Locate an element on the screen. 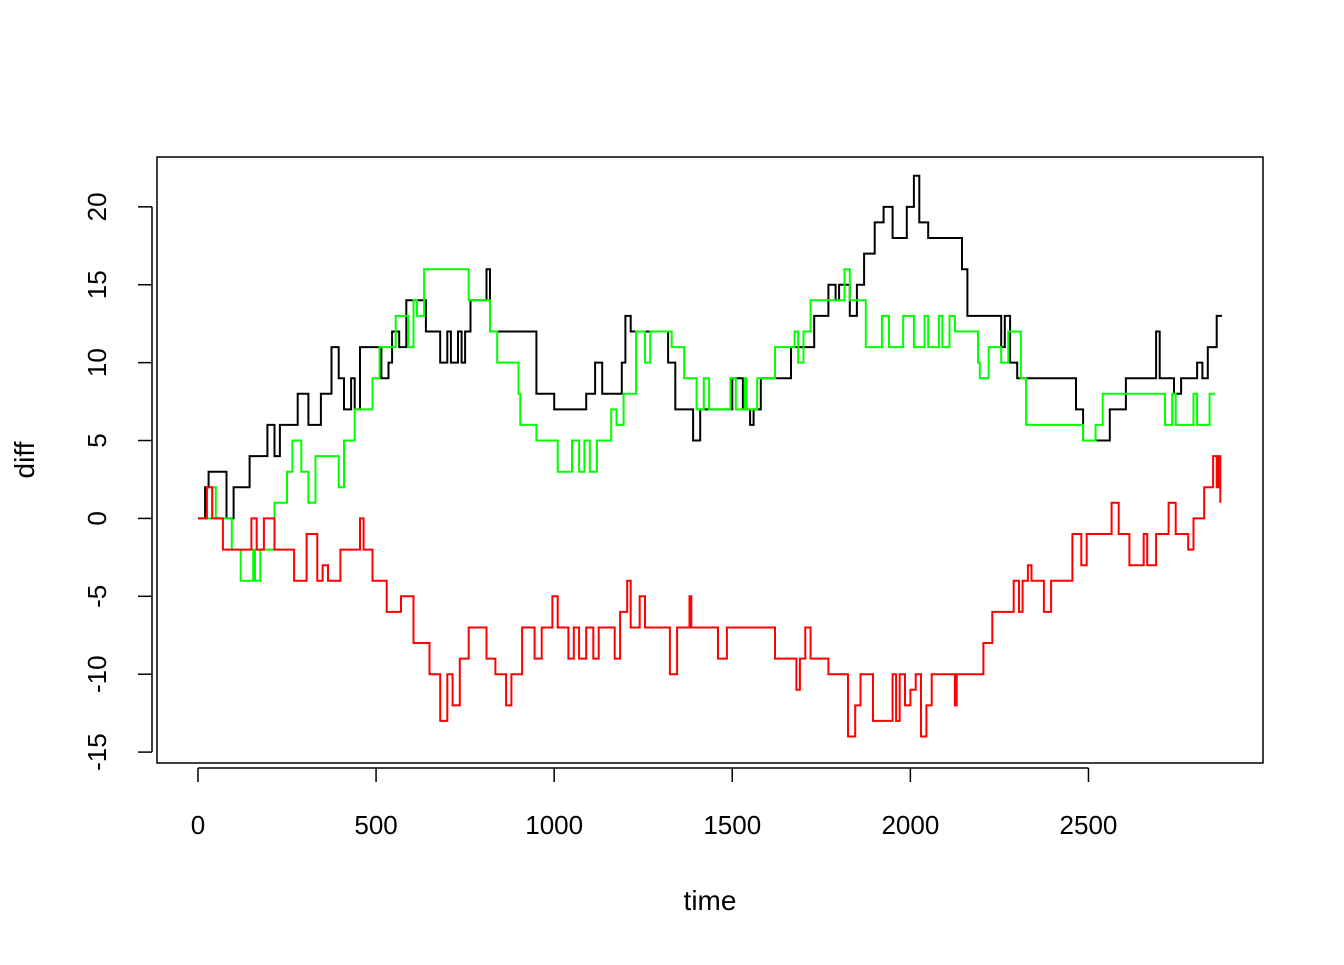  y-tick-label: -10 is located at coordinates (97, 674).